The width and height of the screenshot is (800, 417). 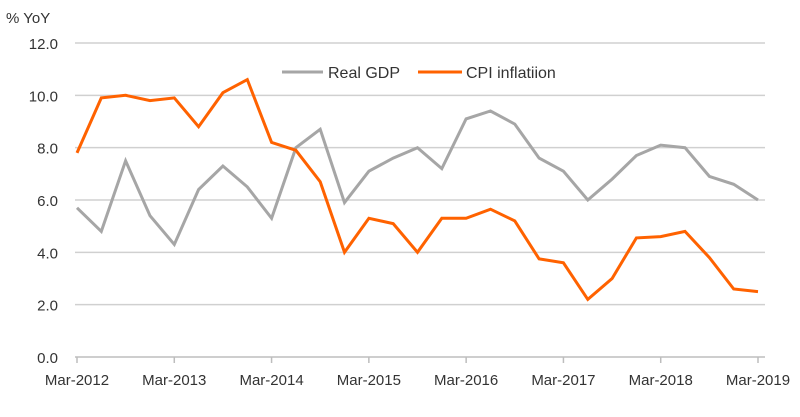 What do you see at coordinates (466, 380) in the screenshot?
I see `x-tick-label: Mar-2016` at bounding box center [466, 380].